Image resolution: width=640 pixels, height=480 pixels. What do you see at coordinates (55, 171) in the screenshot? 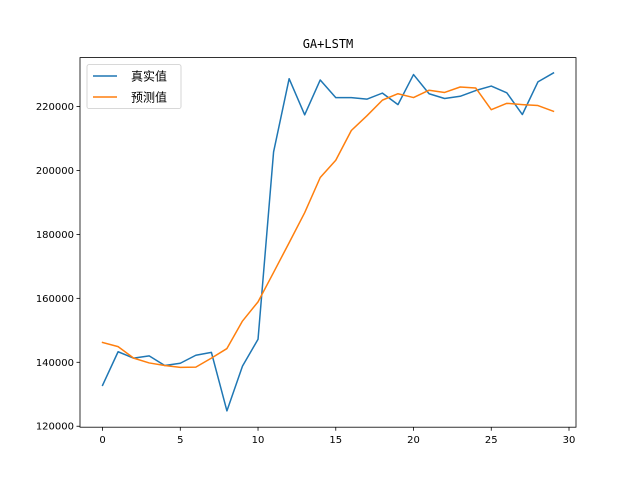
I see `y-tick-label: 200000` at bounding box center [55, 171].